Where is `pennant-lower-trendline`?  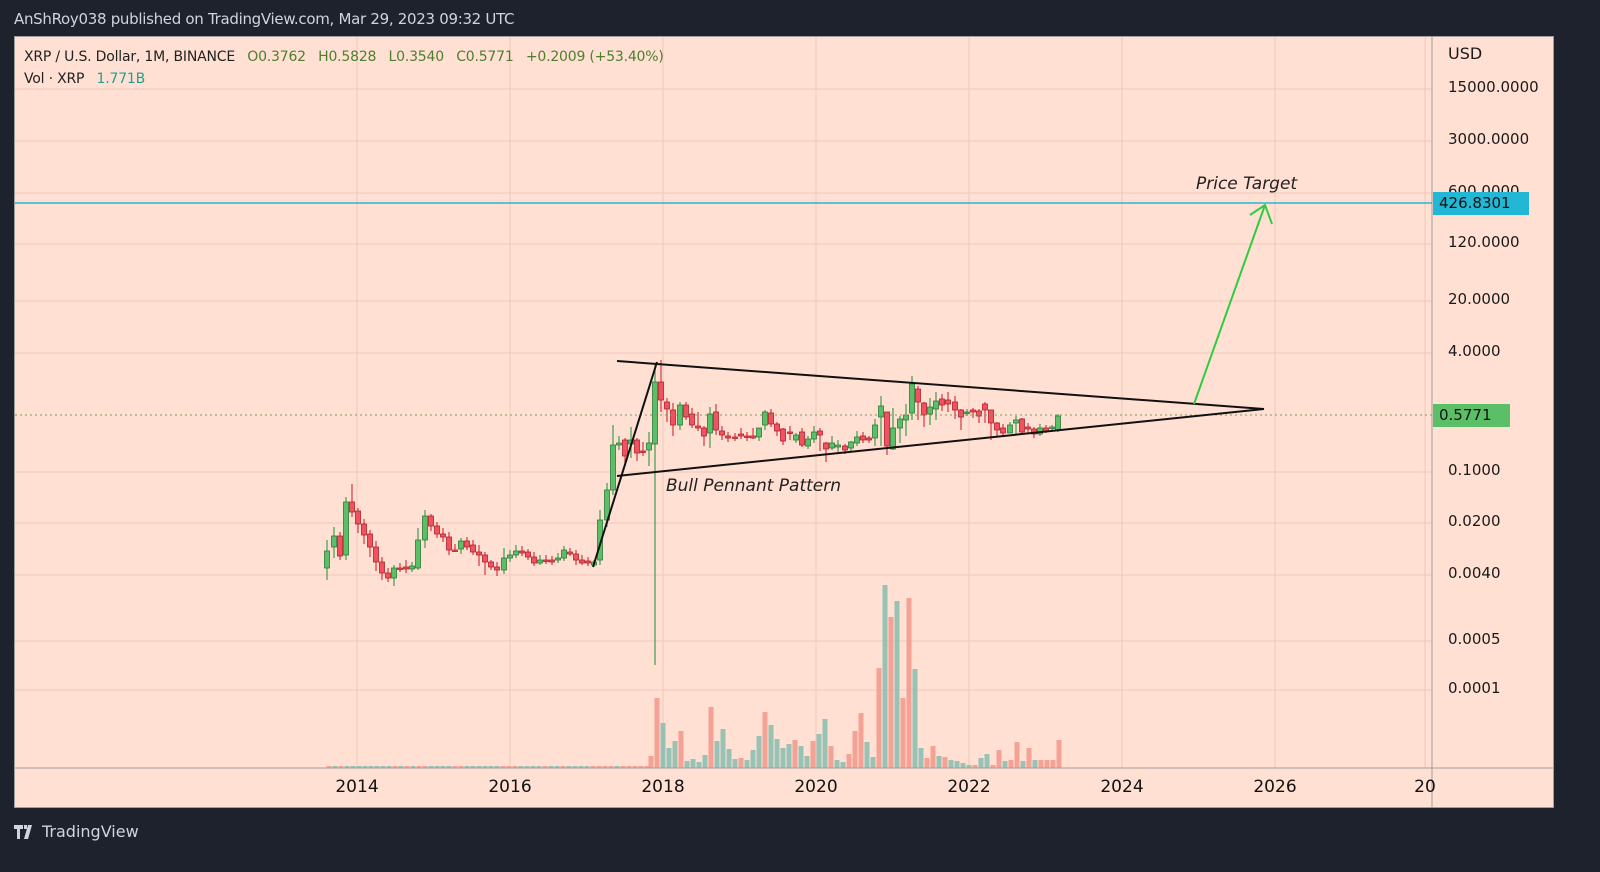 pennant-lower-trendline is located at coordinates (940, 442).